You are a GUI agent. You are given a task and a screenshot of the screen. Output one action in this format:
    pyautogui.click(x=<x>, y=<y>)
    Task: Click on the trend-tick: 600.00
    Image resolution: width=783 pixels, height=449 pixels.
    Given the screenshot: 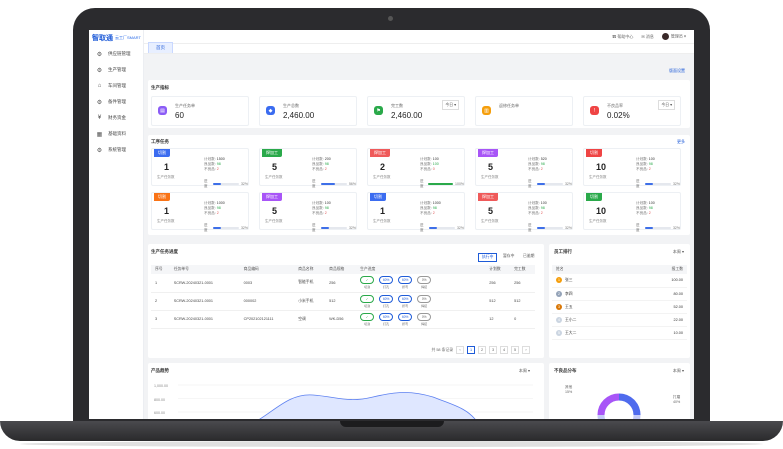 What is the action you would take?
    pyautogui.click(x=159, y=413)
    